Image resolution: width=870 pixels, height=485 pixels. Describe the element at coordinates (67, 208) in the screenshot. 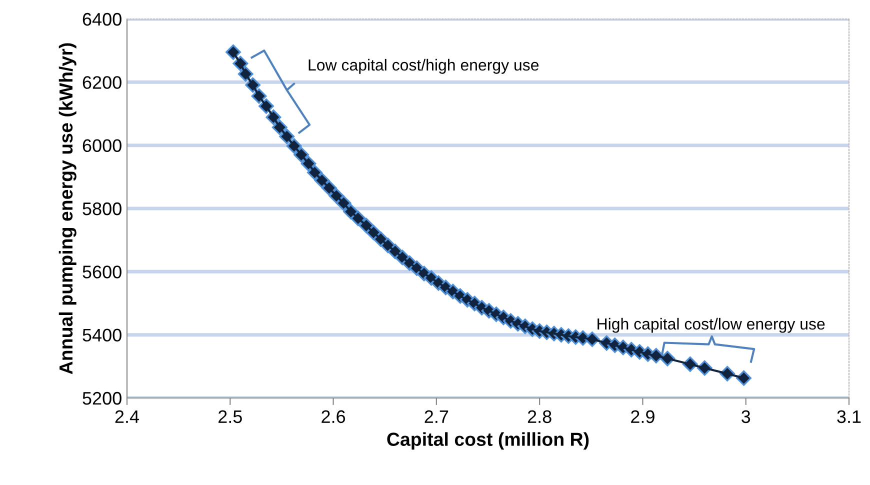

I see `y-axis-title: Annual pumping energy use (kWh/yr)` at that location.